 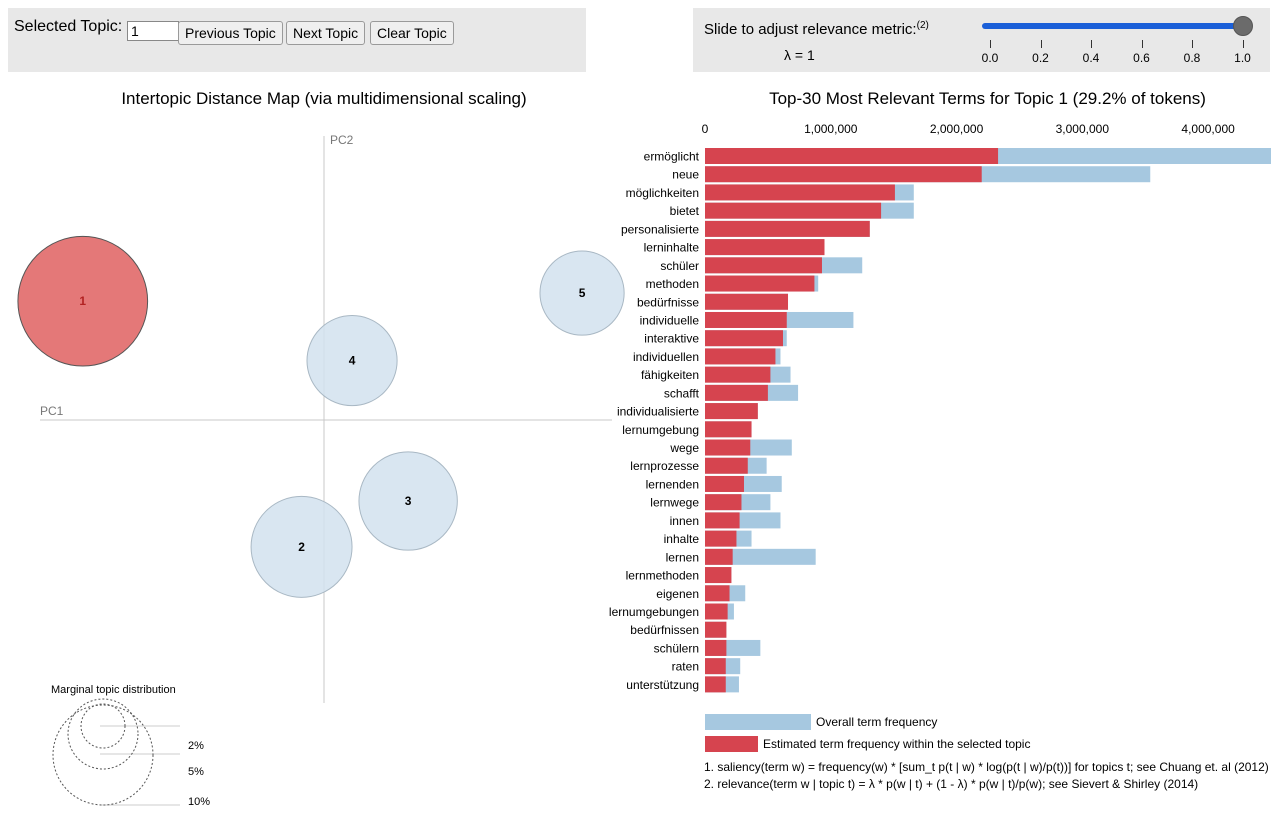 What do you see at coordinates (654, 612) in the screenshot?
I see `term-label: lernumgebungen` at bounding box center [654, 612].